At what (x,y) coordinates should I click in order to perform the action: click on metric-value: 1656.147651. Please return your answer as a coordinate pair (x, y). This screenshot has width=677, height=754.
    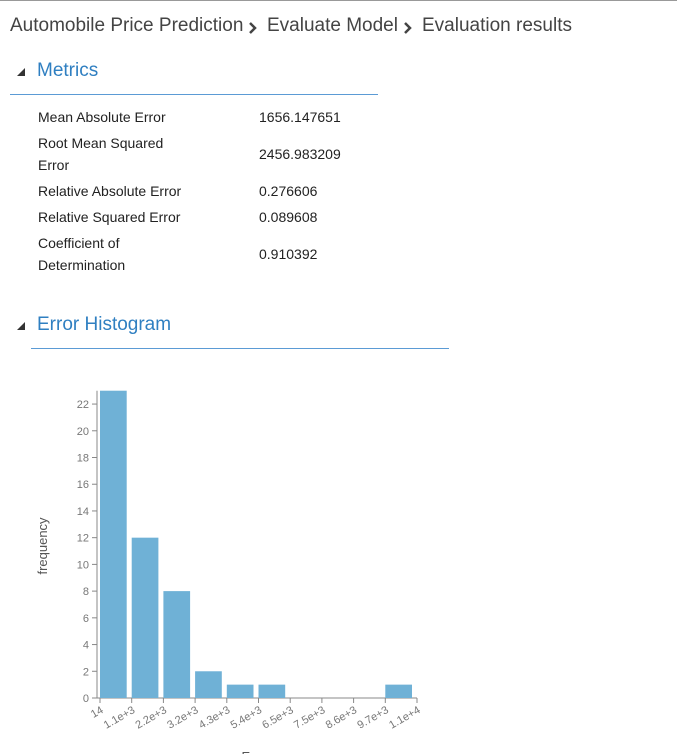
    Looking at the image, I should click on (300, 117).